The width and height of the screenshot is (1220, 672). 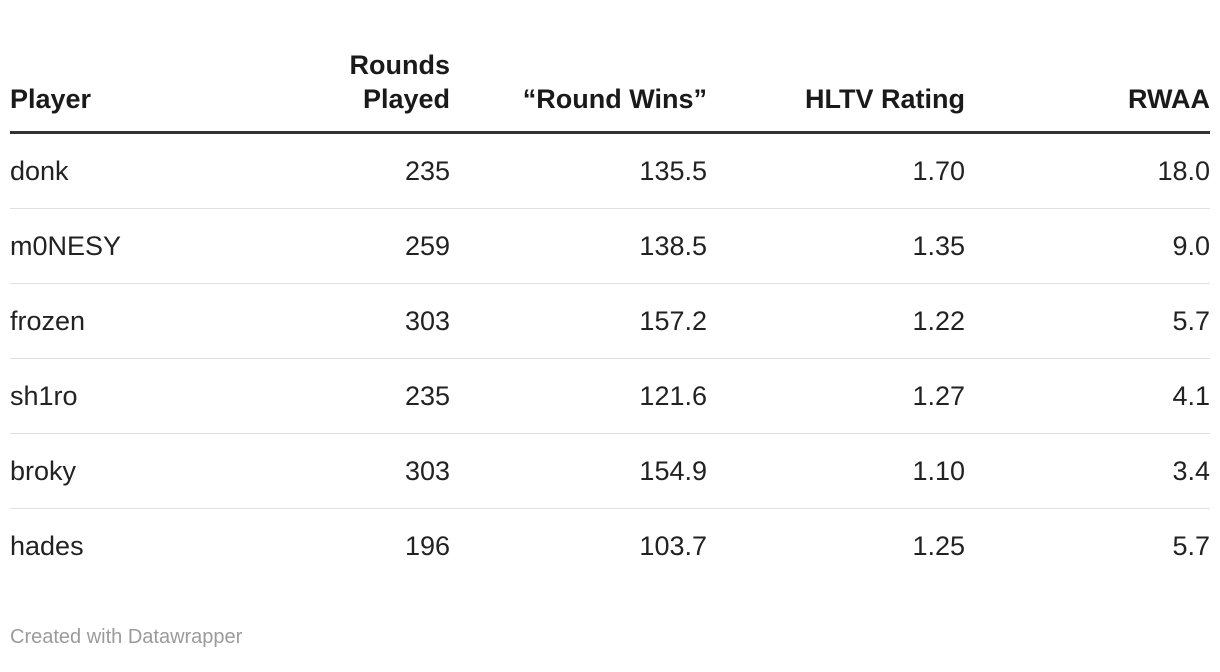 I want to click on datawrapper-credit-link: Created with Datawrapper, so click(x=126, y=637).